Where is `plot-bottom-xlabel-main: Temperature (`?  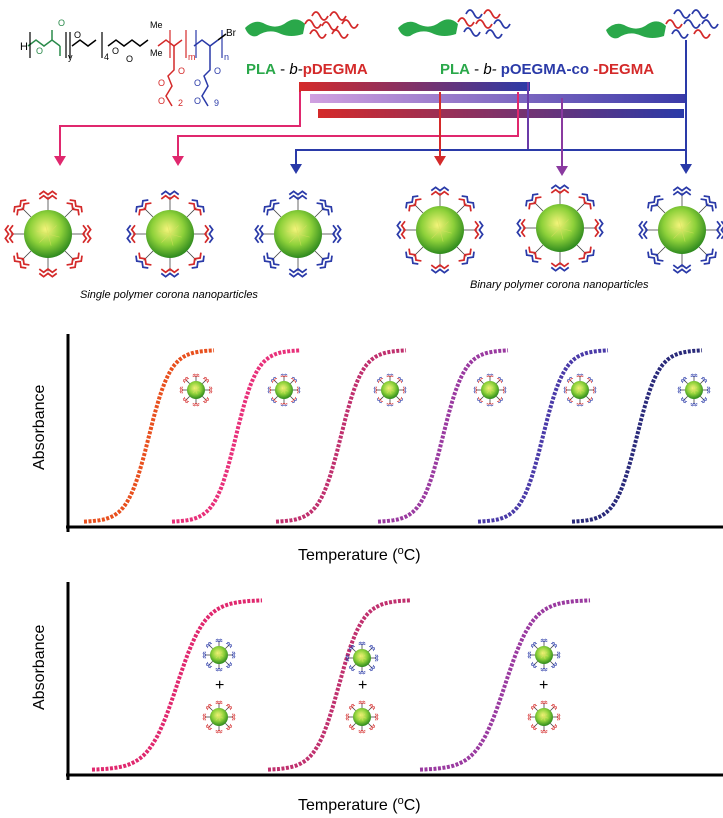 plot-bottom-xlabel-main: Temperature ( is located at coordinates (348, 805).